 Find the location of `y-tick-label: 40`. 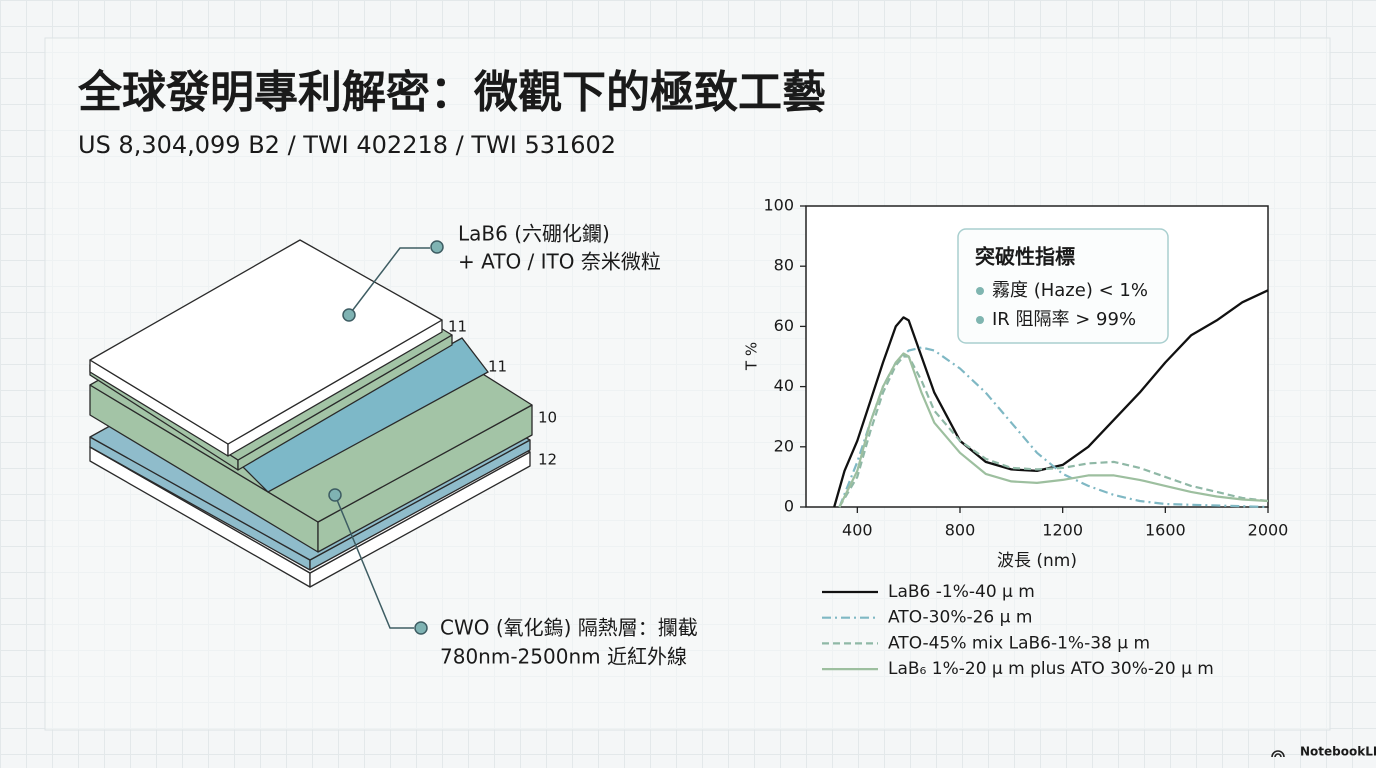

y-tick-label: 40 is located at coordinates (784, 385).